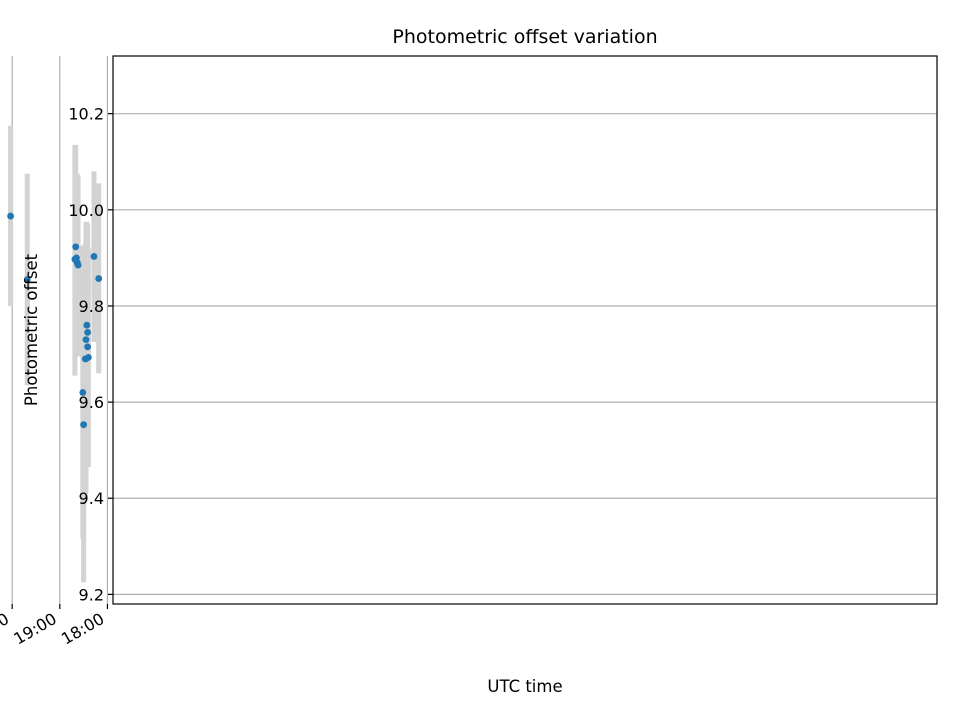 The width and height of the screenshot is (960, 720). What do you see at coordinates (91, 594) in the screenshot?
I see `y-tick-label: 9.2` at bounding box center [91, 594].